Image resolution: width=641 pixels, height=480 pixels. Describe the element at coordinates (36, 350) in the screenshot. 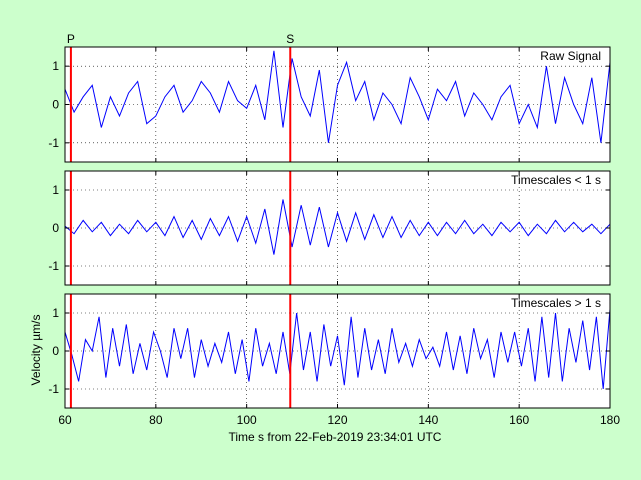

I see `y-axis-title: Velocity µm/s` at that location.